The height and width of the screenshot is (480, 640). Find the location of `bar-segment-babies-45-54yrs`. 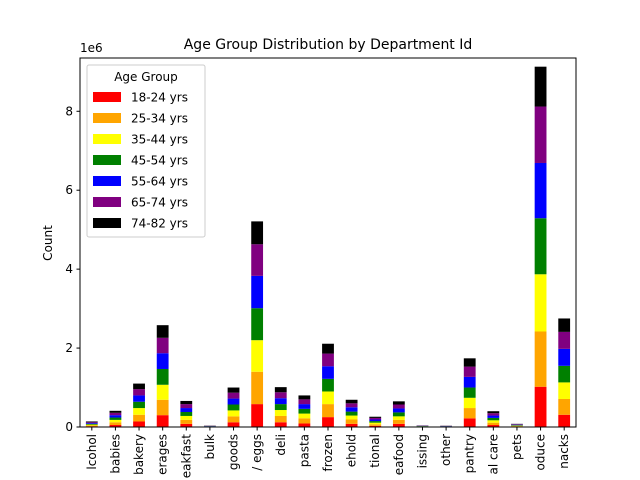

bar-segment-babies-45-54yrs is located at coordinates (115, 418).